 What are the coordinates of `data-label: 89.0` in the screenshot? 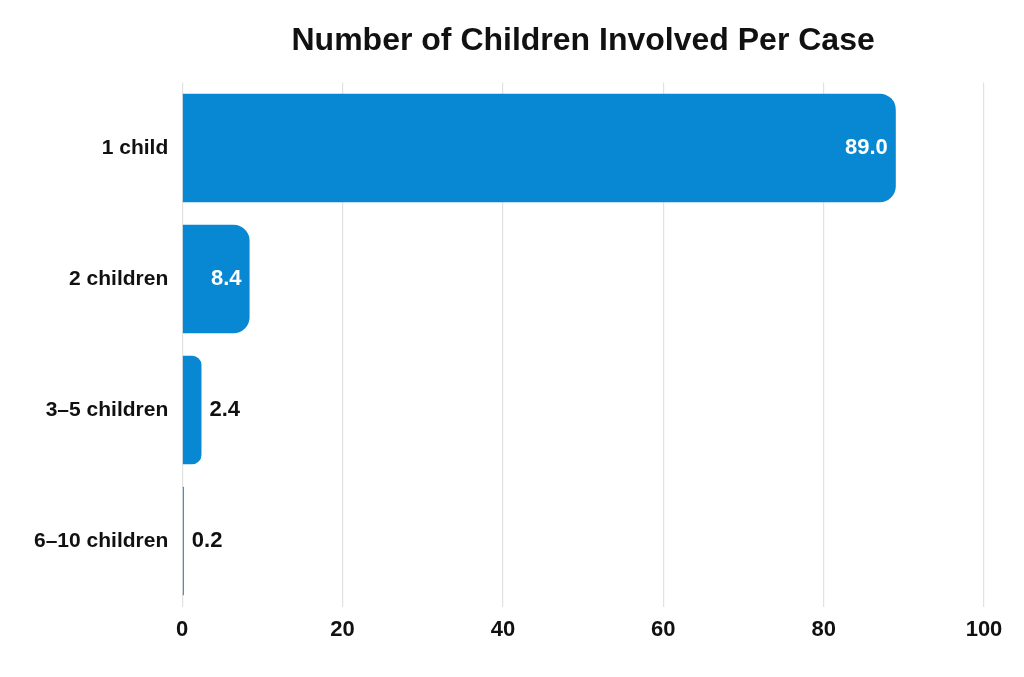 It's located at (866, 146).